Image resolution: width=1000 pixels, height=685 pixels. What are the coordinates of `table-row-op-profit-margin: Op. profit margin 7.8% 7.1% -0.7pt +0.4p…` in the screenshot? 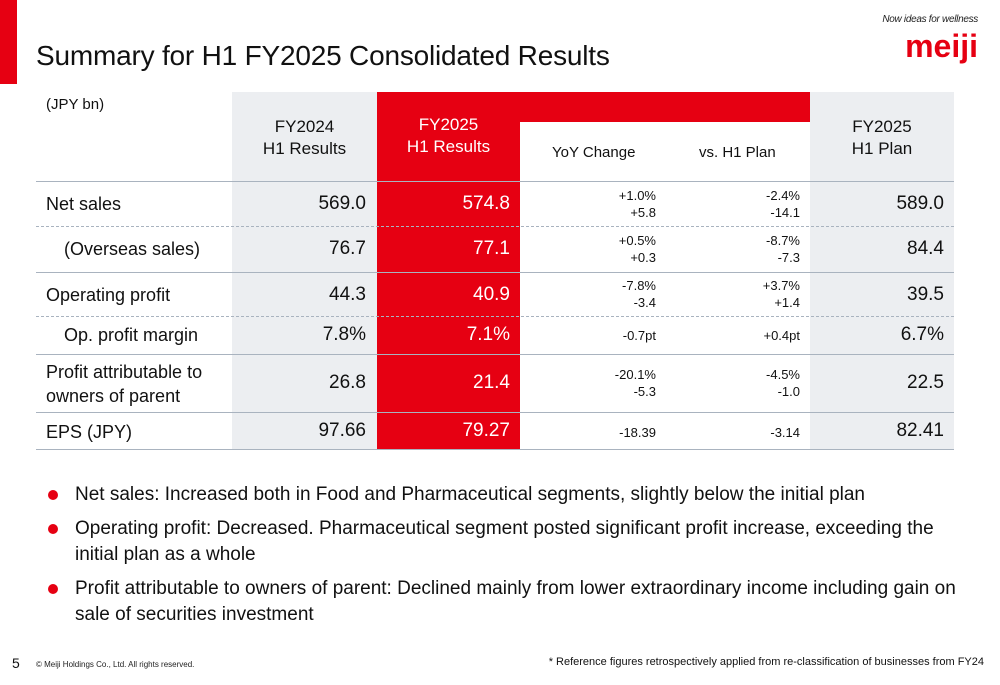 It's located at (495, 335).